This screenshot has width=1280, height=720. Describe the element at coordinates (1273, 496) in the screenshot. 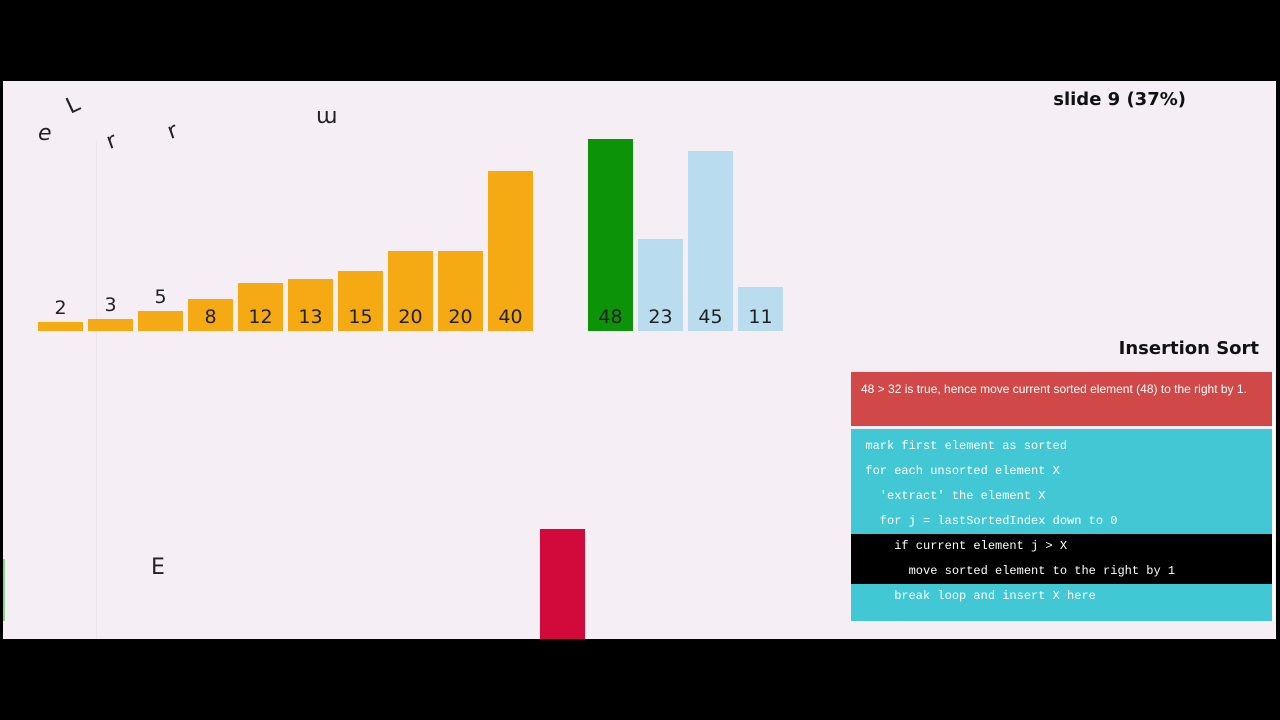

I see `panel-scrollbar` at that location.